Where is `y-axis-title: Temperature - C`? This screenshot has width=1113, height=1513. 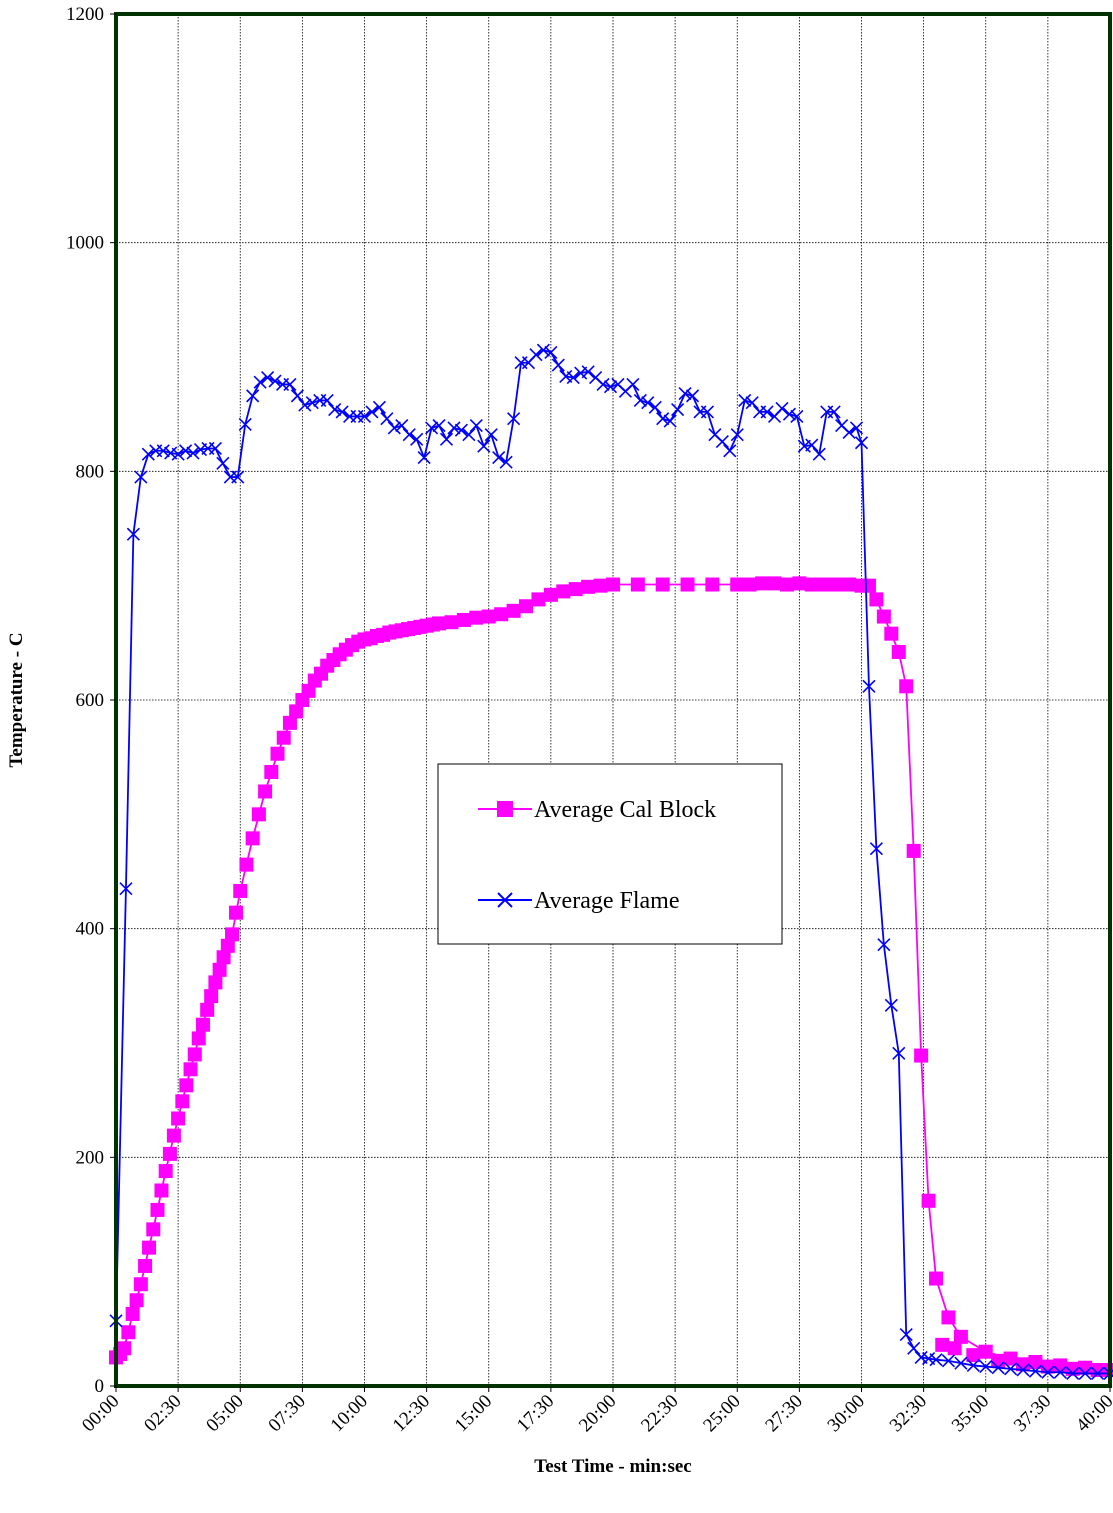
y-axis-title: Temperature - C is located at coordinates (16, 699).